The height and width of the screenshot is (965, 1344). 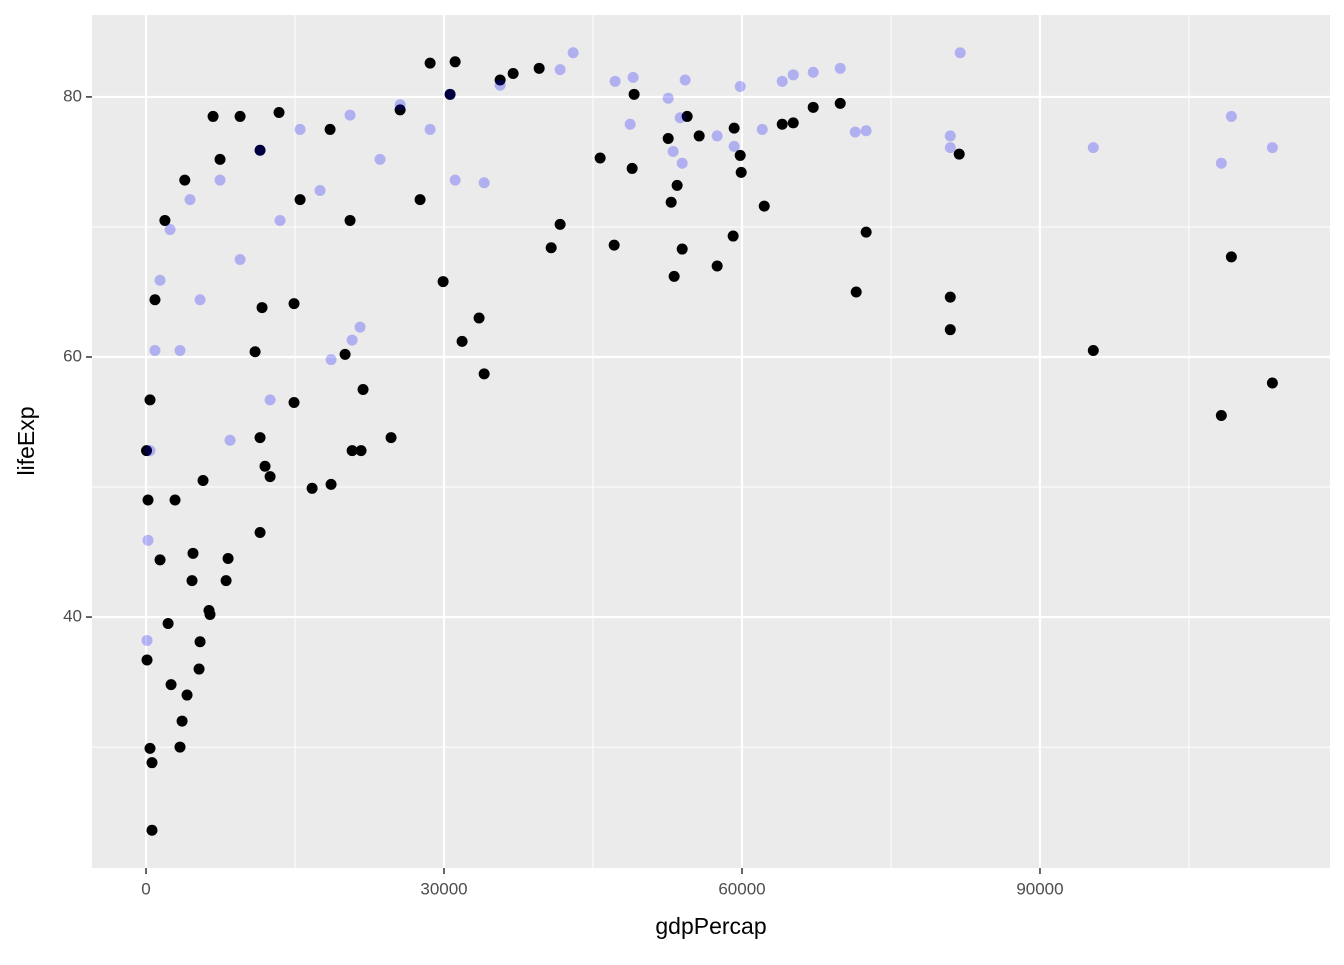 I want to click on y-tick-label: 80, so click(x=72, y=95).